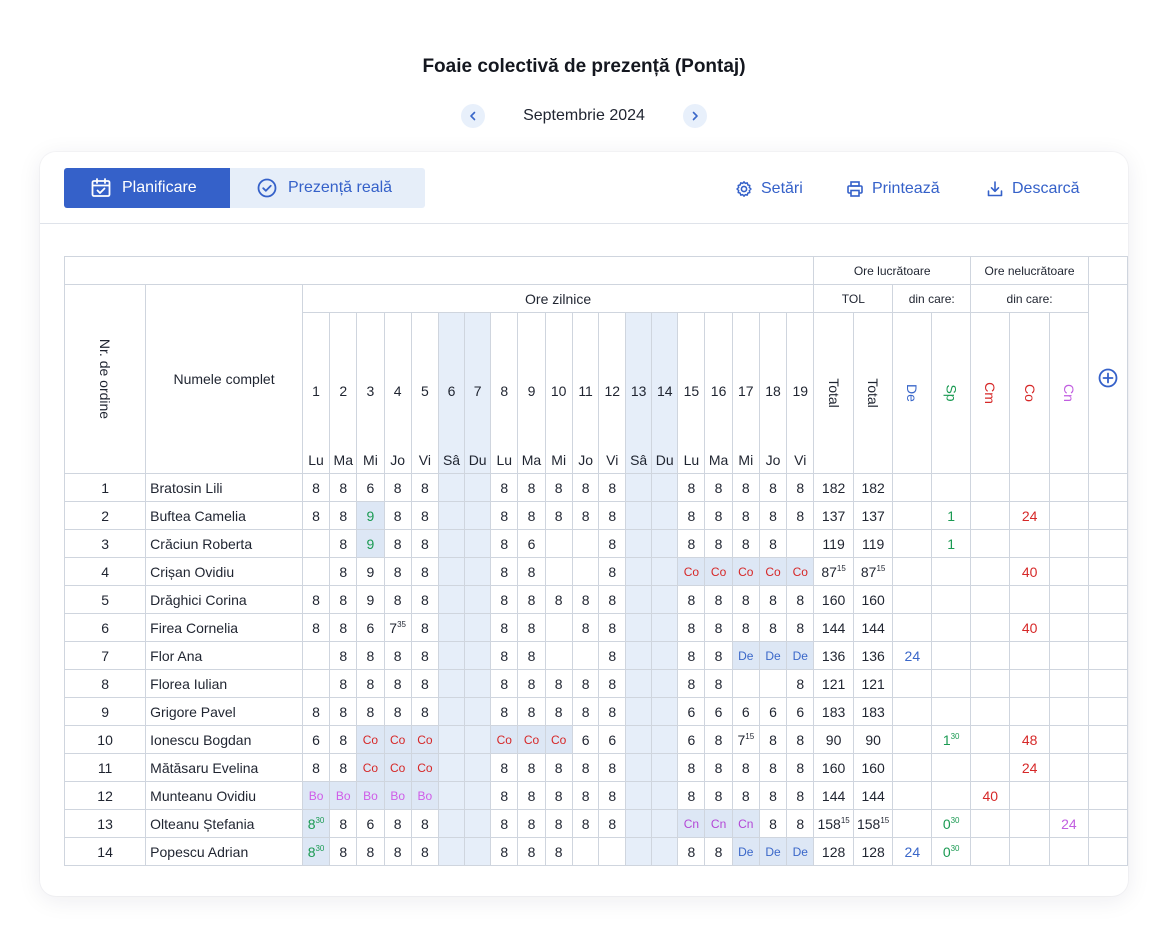 The image size is (1168, 946). Describe the element at coordinates (327, 188) in the screenshot. I see `tab-prezenta-reala: Prezență reală` at that location.